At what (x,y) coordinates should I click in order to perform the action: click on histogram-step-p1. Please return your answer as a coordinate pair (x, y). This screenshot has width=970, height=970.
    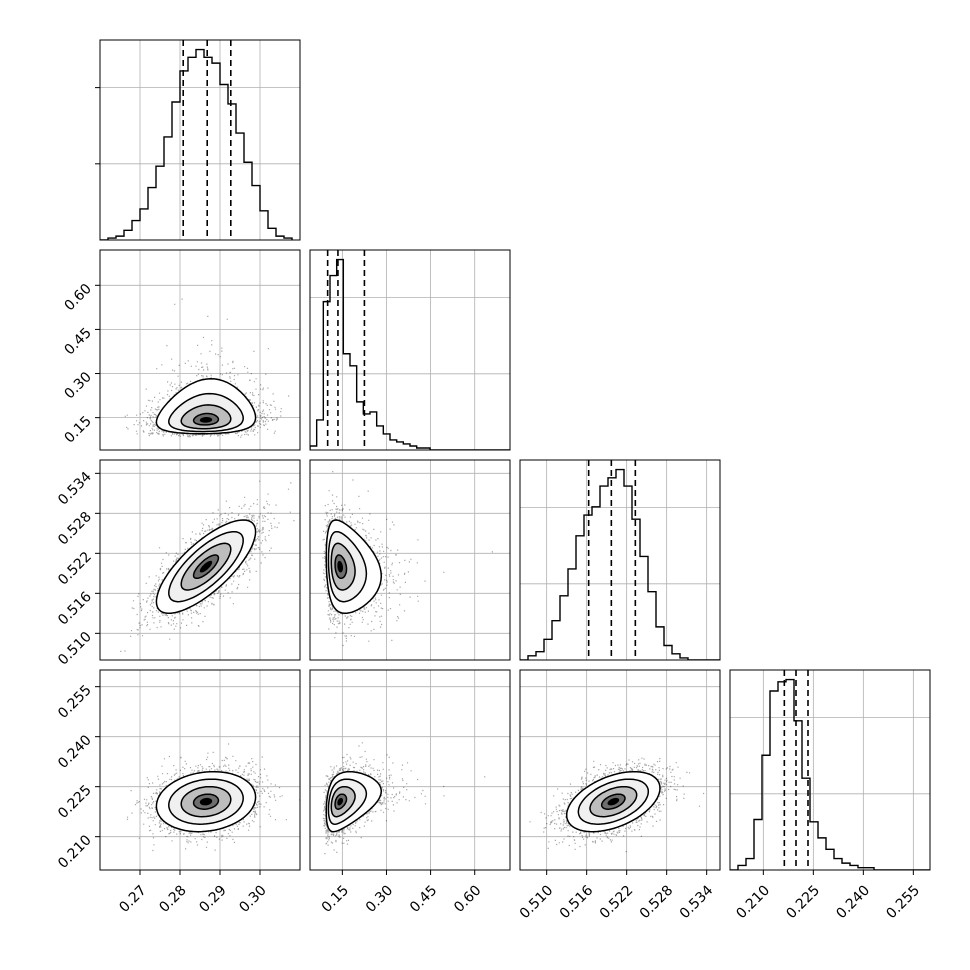
    Looking at the image, I should click on (196, 144).